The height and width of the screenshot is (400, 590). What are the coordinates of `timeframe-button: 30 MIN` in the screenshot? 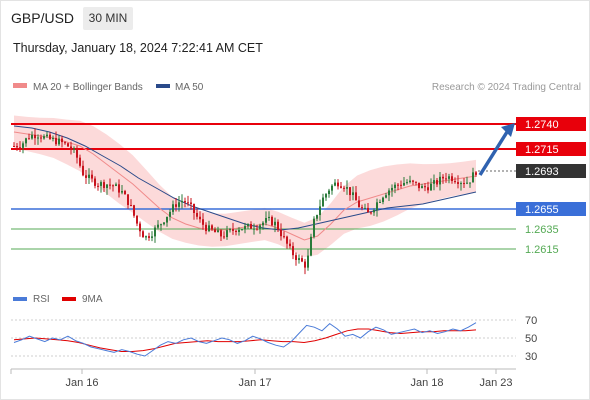 It's located at (108, 18).